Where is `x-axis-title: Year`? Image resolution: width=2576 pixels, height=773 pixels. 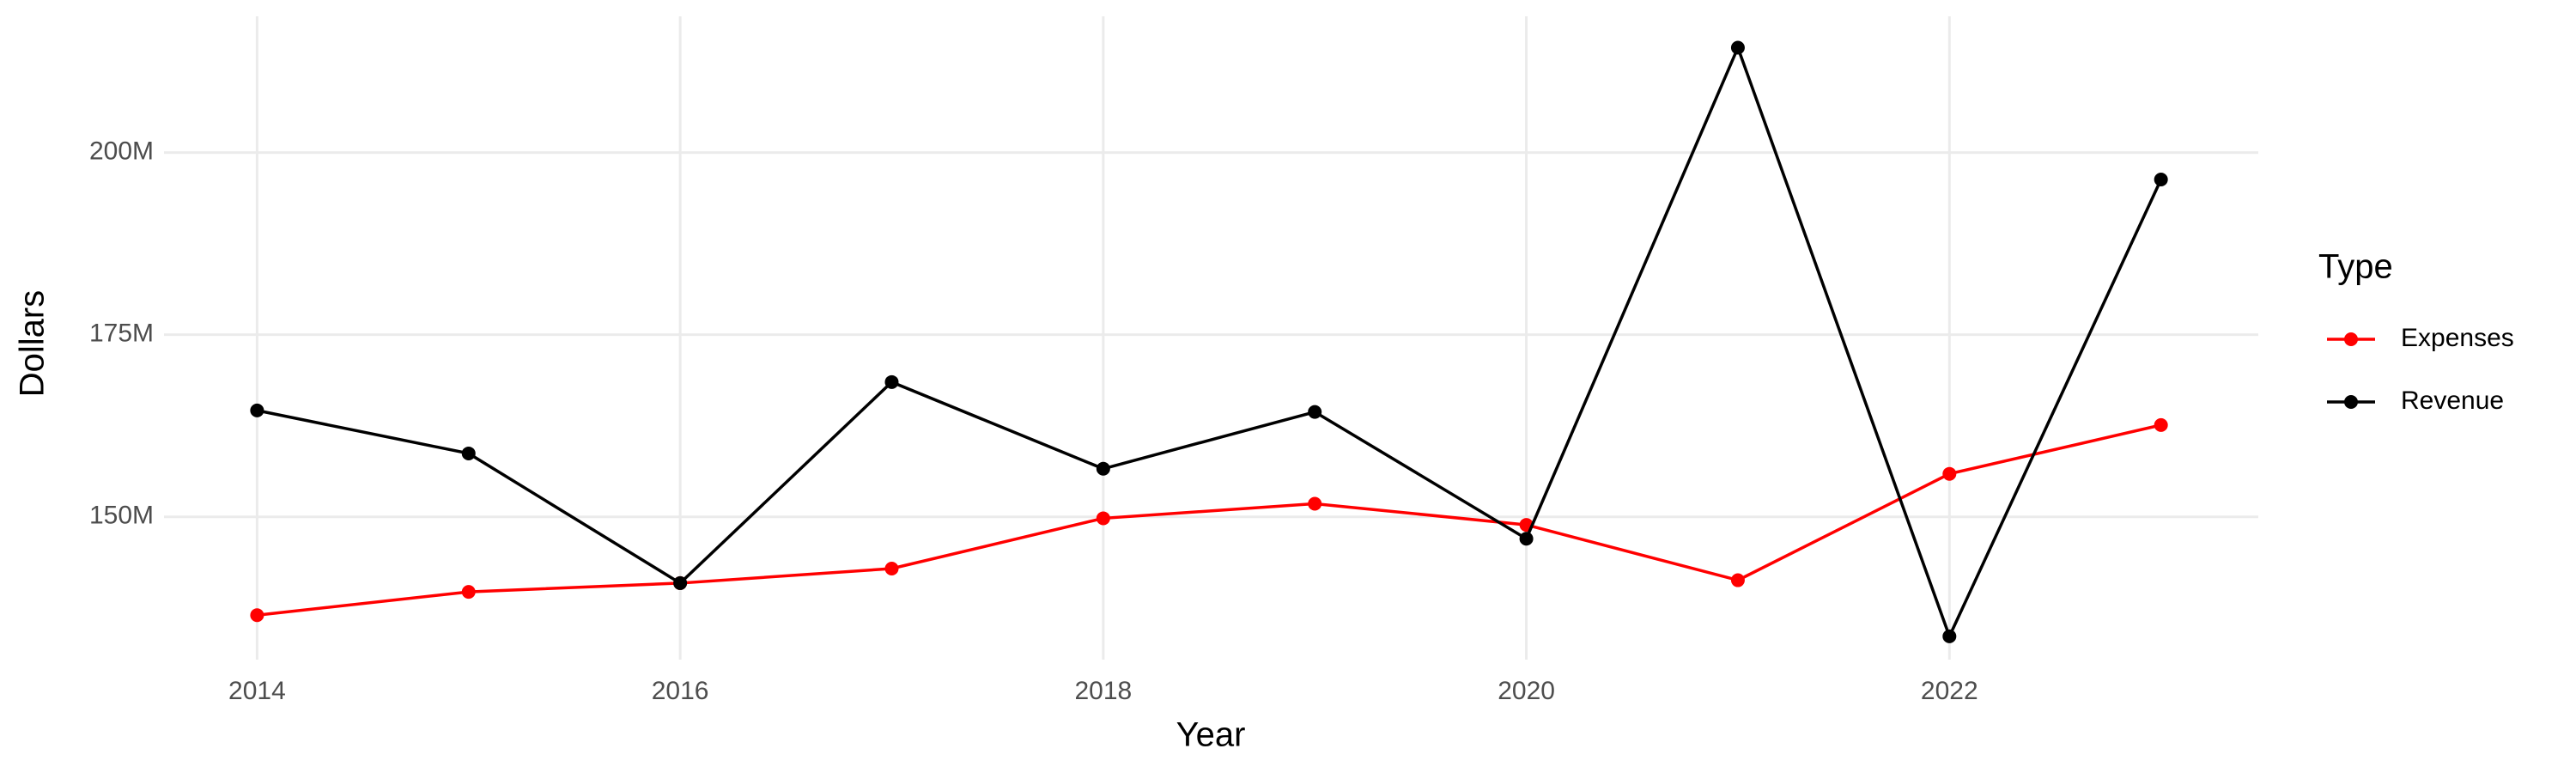 x-axis-title: Year is located at coordinates (1211, 735).